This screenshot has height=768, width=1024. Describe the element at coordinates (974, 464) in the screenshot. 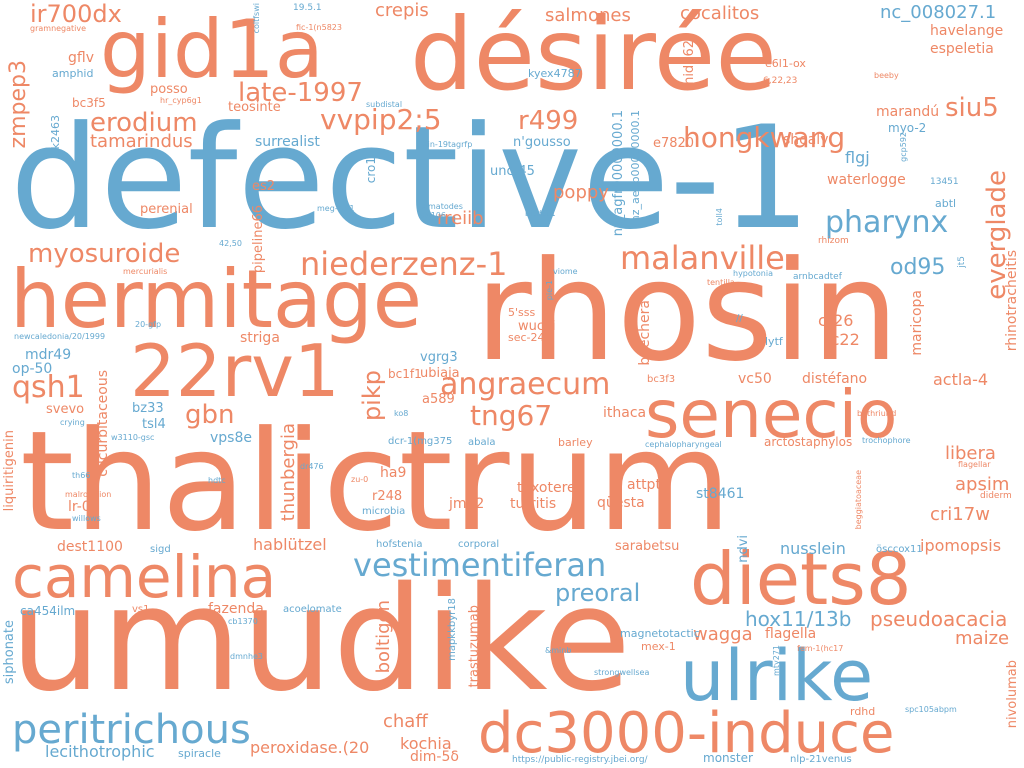

I see `word: flagellar` at that location.